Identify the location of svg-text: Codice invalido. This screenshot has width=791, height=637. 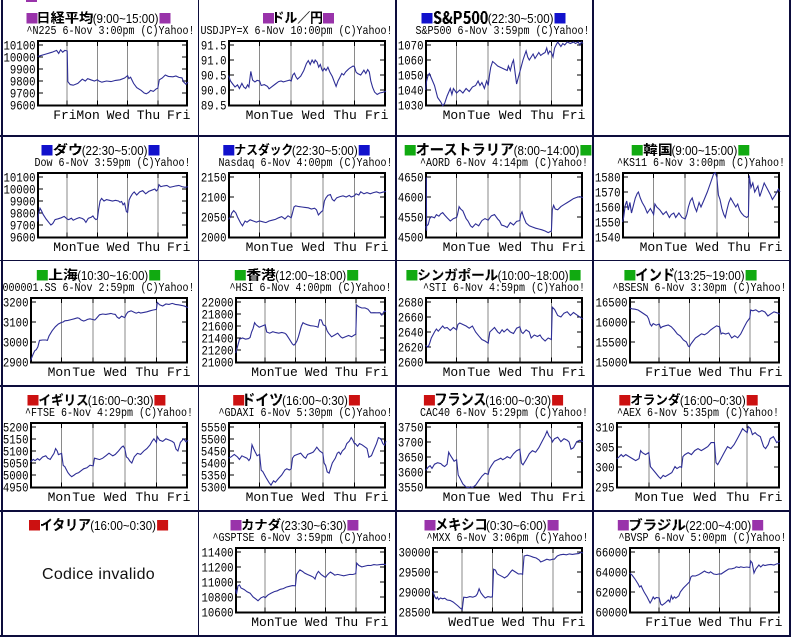
(98, 574).